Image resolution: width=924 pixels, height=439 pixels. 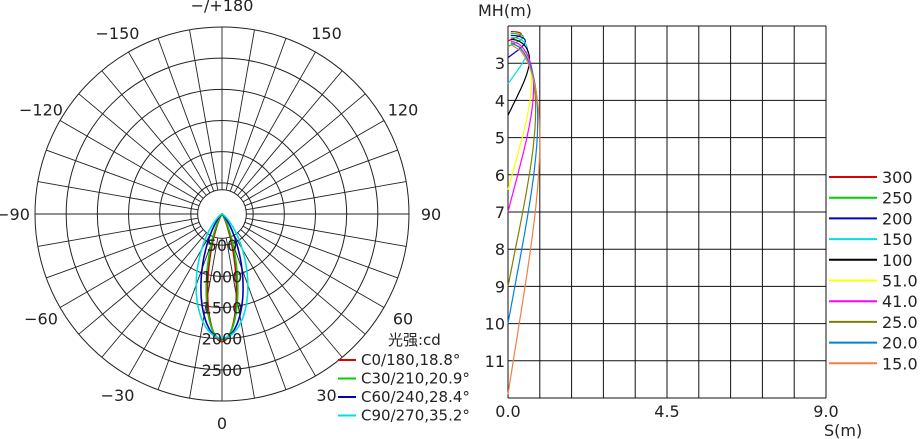 What do you see at coordinates (505, 10) in the screenshot?
I see `y-axis-label: MH(m)` at bounding box center [505, 10].